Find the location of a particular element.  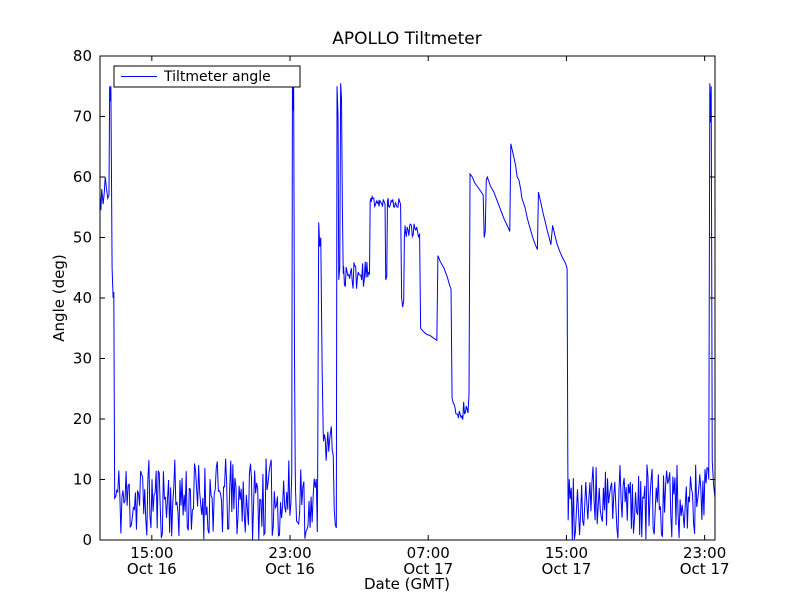

x-axis-label: Date (GMT) is located at coordinates (407, 584).